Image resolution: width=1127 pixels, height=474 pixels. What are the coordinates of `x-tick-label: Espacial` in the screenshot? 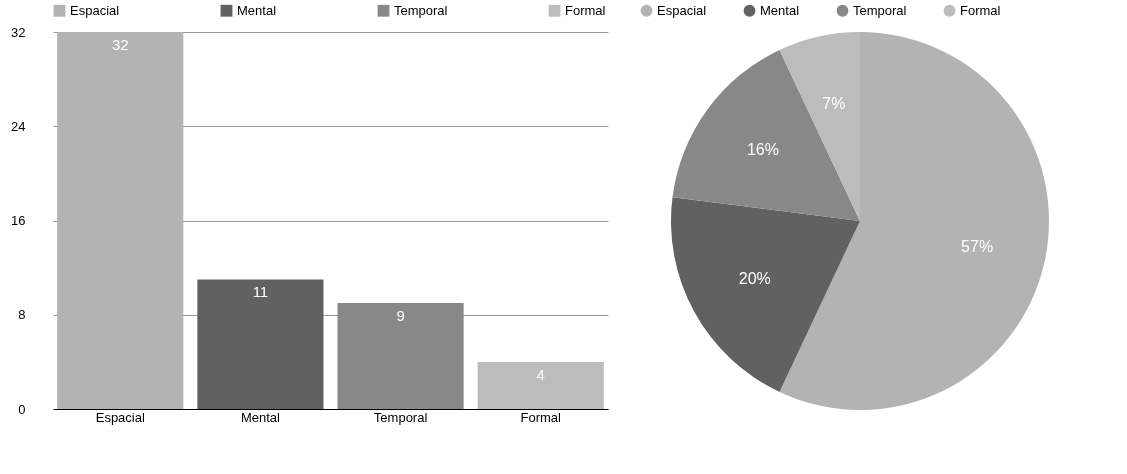 It's located at (120, 417).